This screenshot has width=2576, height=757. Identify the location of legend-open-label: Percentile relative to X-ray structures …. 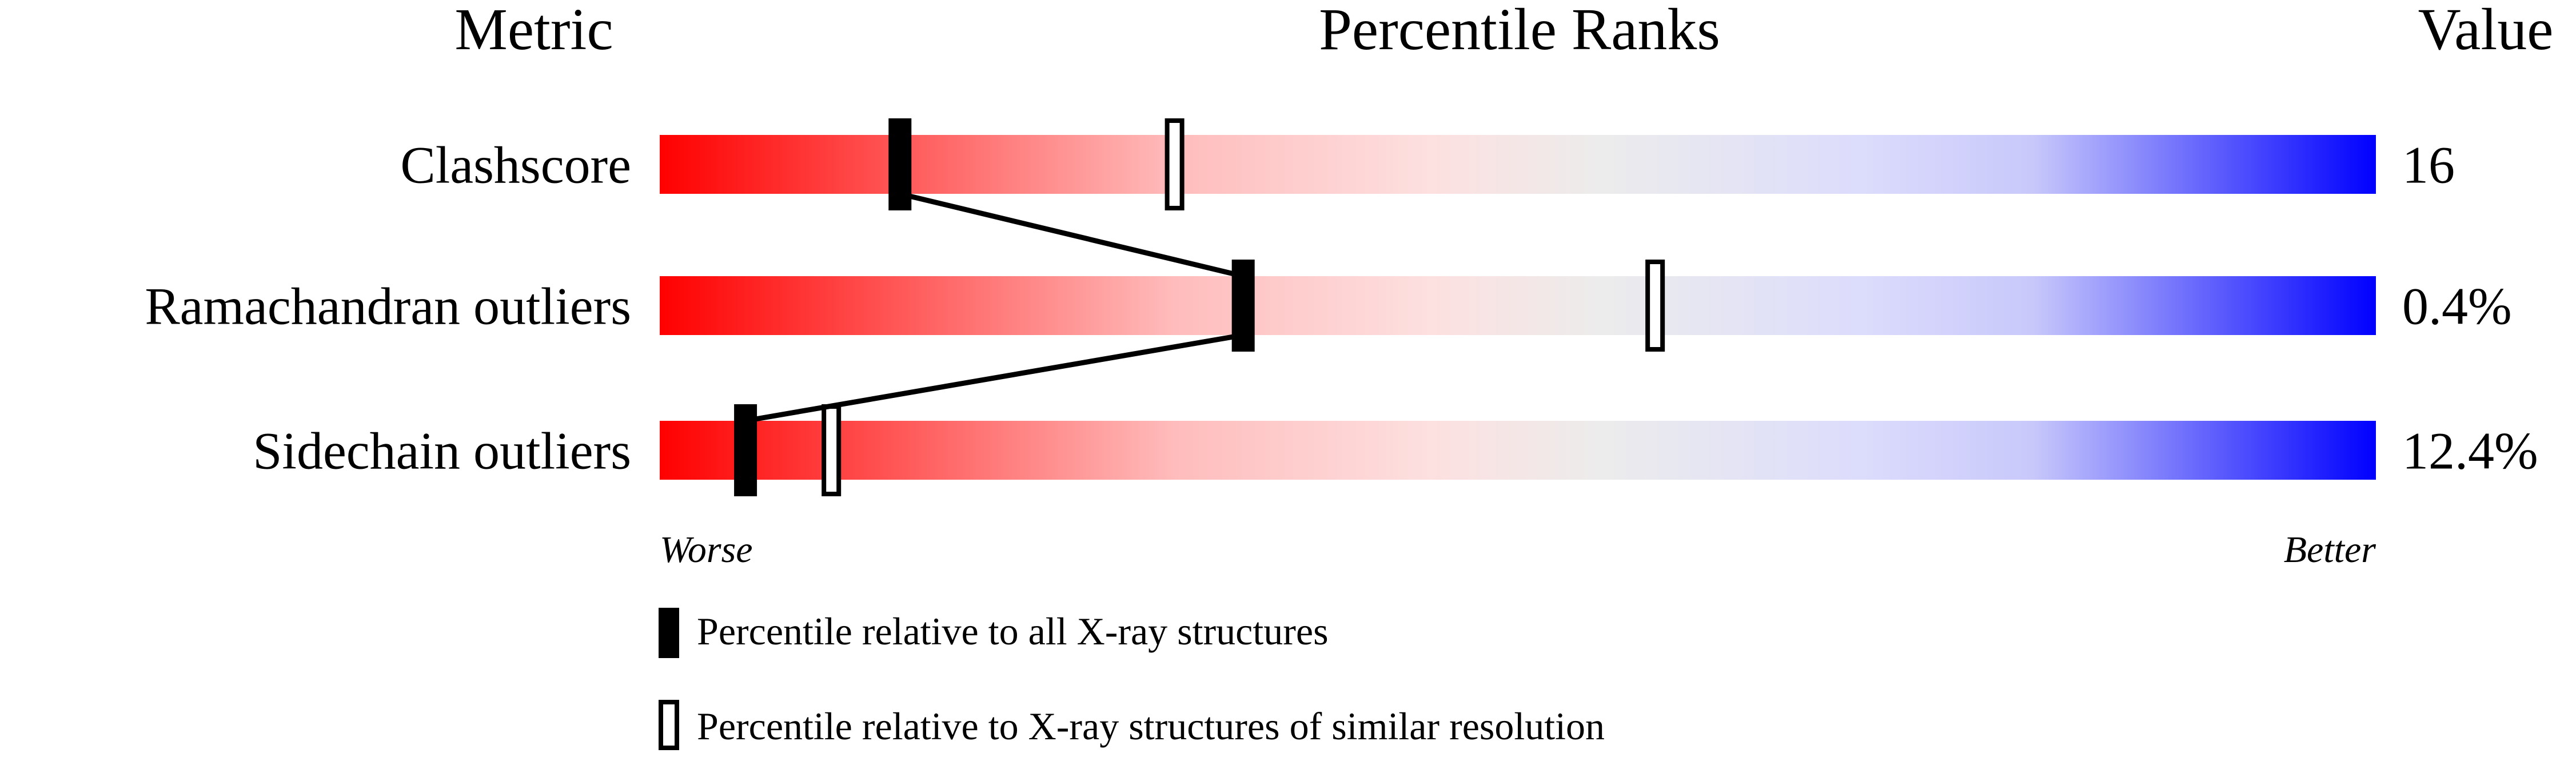
(1151, 726).